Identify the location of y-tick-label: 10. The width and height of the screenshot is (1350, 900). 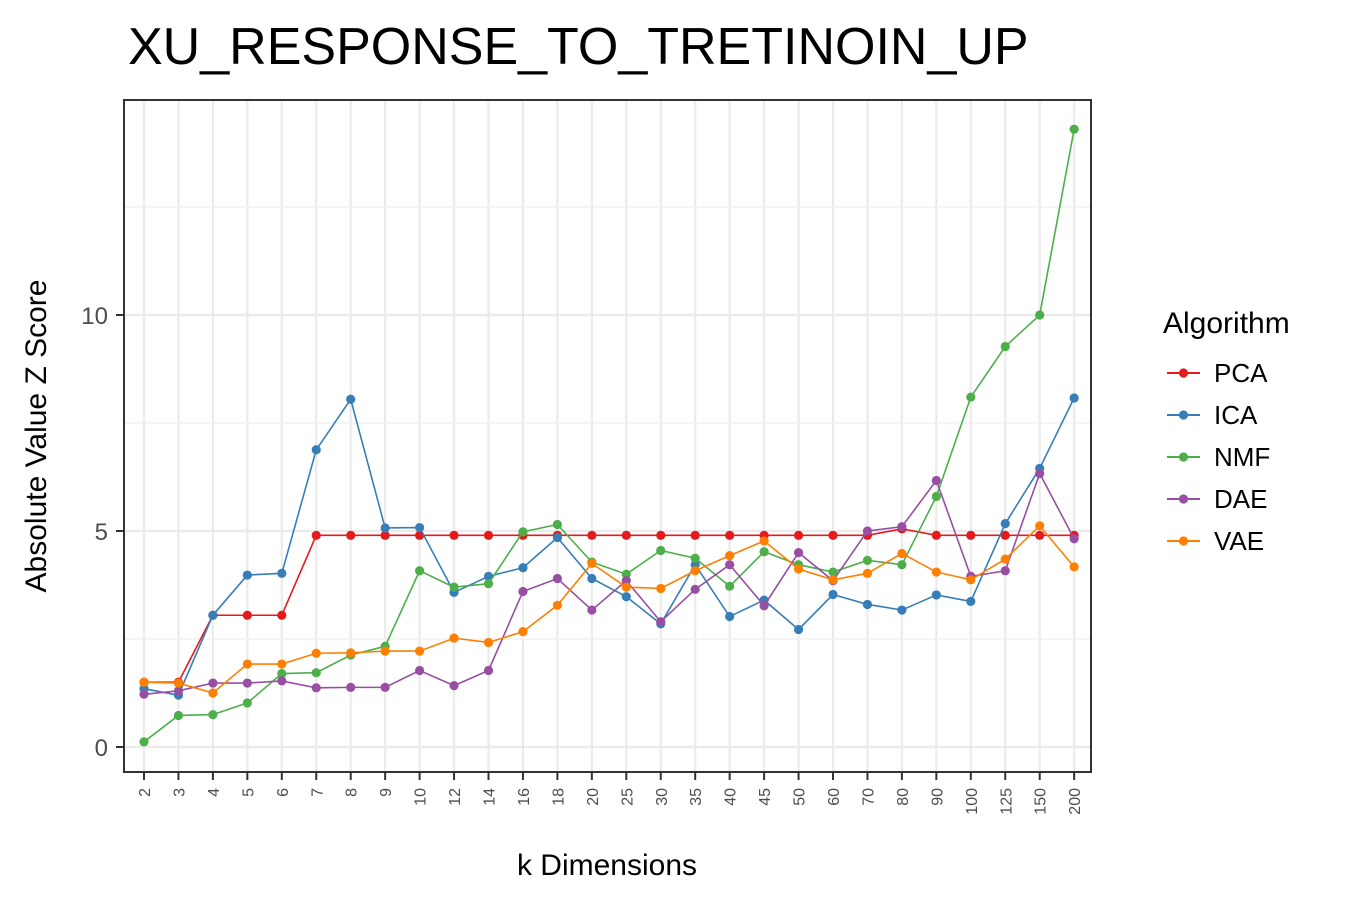
(94, 316).